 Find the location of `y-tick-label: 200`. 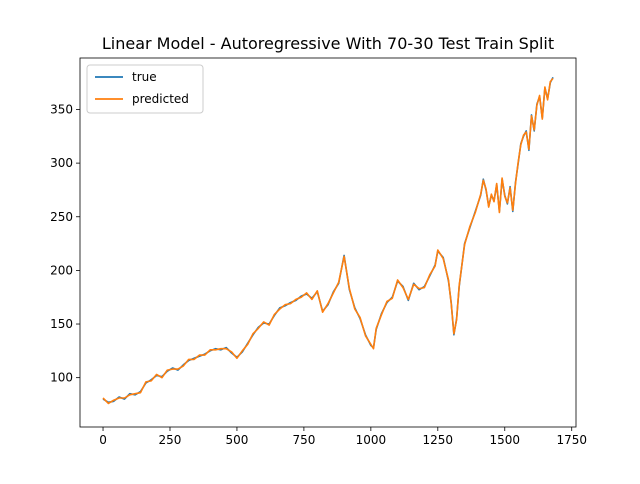

y-tick-label: 200 is located at coordinates (61, 270).